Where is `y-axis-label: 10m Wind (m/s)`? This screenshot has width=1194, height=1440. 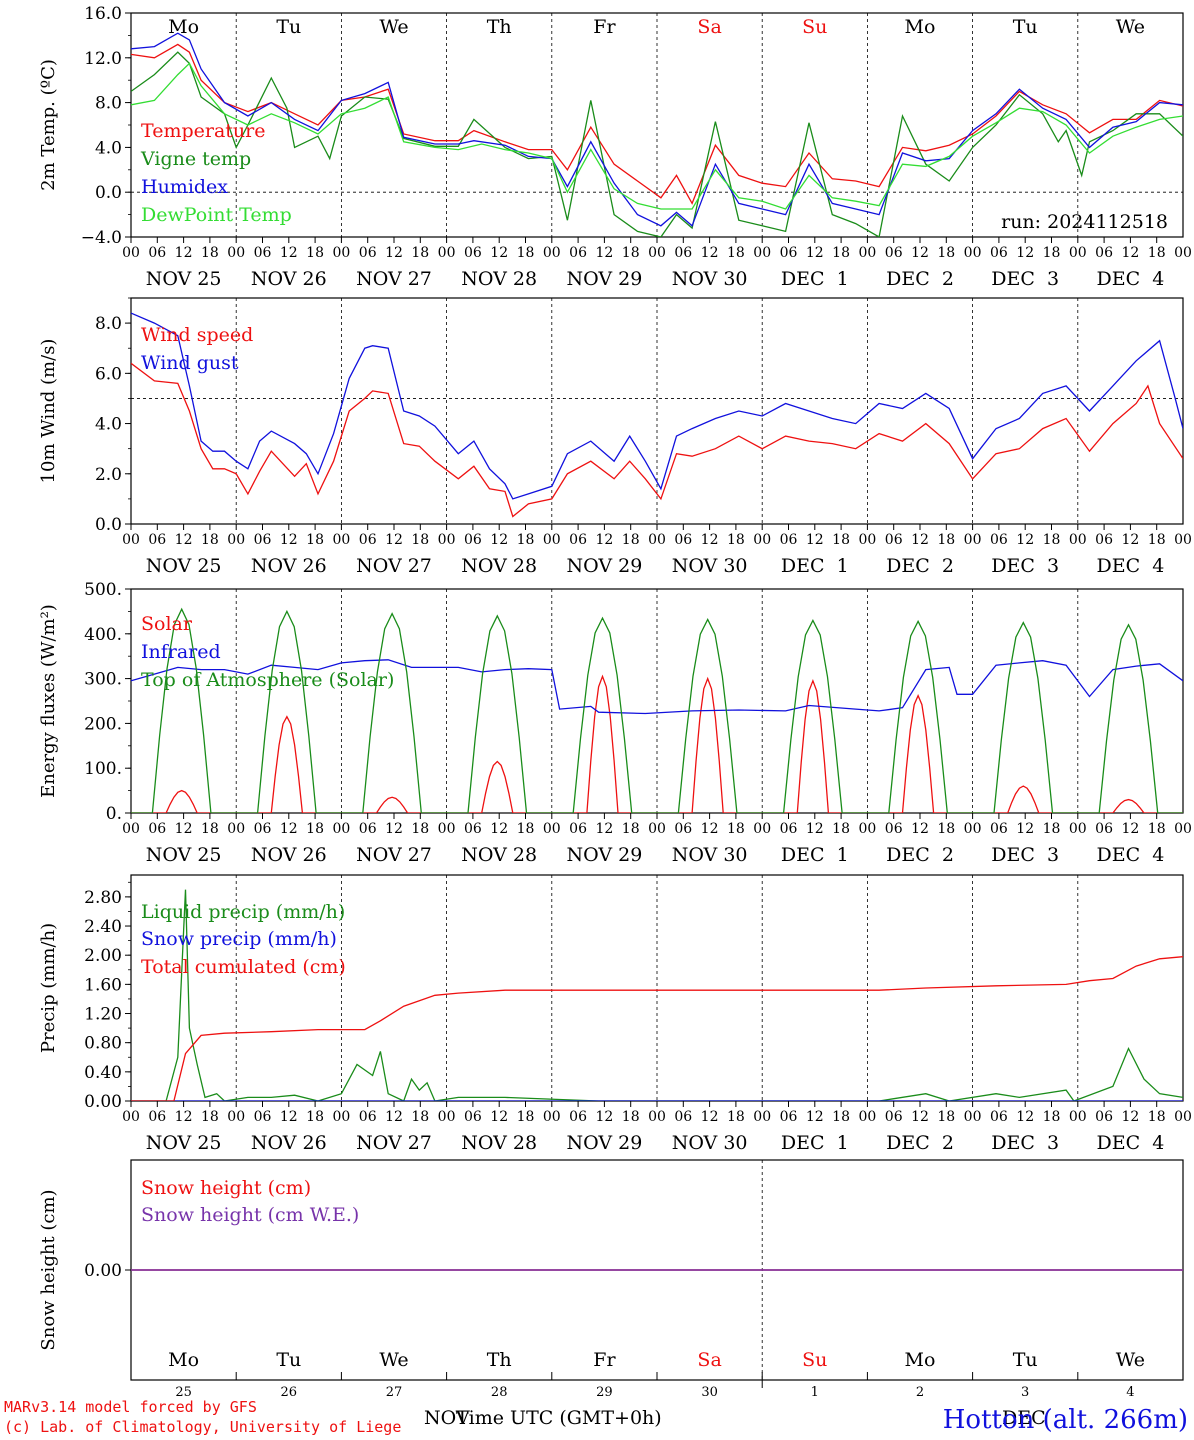
y-axis-label: 10m Wind (m/s) is located at coordinates (48, 411).